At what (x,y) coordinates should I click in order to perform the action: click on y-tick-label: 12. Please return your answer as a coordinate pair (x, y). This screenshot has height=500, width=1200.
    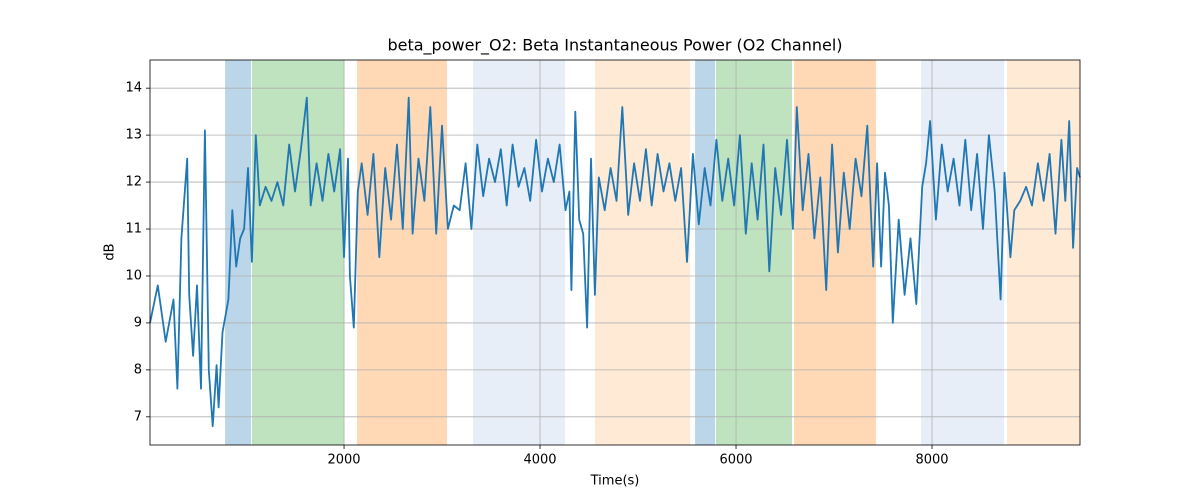
    Looking at the image, I should click on (133, 182).